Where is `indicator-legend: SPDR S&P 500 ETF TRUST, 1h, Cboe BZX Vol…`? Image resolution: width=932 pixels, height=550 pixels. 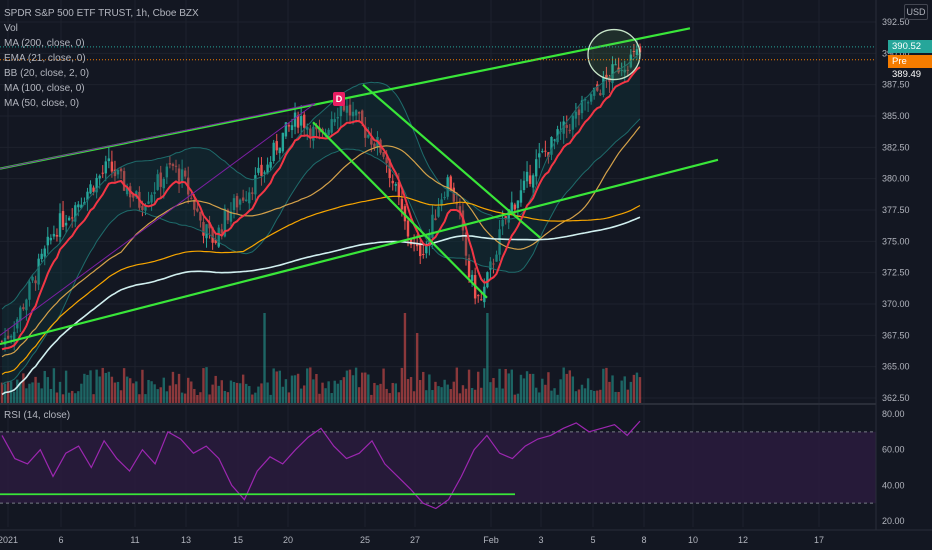
indicator-legend: SPDR S&P 500 ETF TRUST, 1h, Cboe BZX Vol… is located at coordinates (101, 58).